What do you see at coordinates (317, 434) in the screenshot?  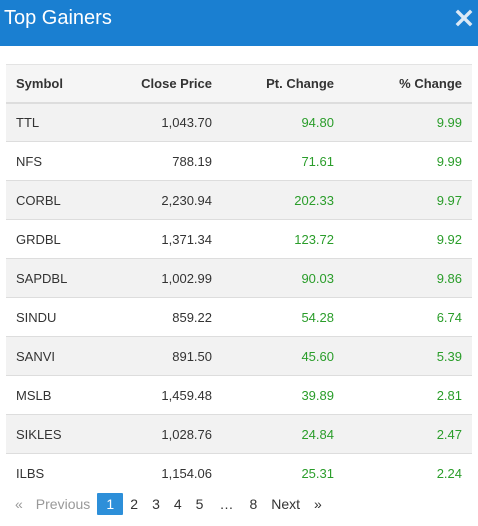 I see `cell-pt-change: 24.84` at bounding box center [317, 434].